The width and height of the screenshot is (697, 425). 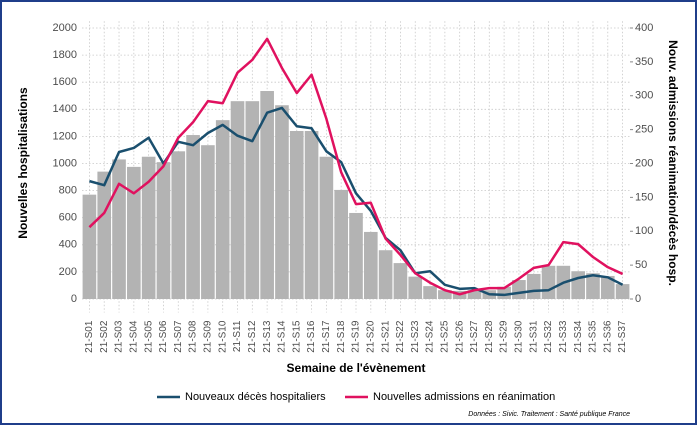 I want to click on x-tick-label: 21-S23, so click(x=415, y=336).